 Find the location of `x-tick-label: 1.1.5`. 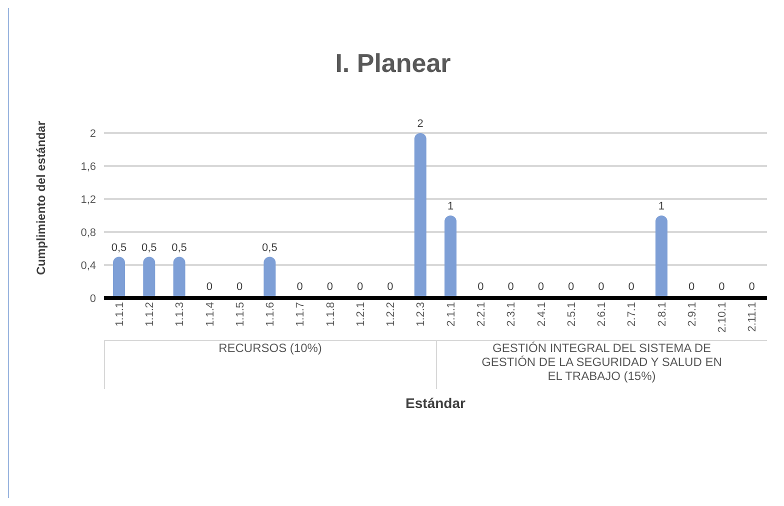

x-tick-label: 1.1.5 is located at coordinates (240, 314).